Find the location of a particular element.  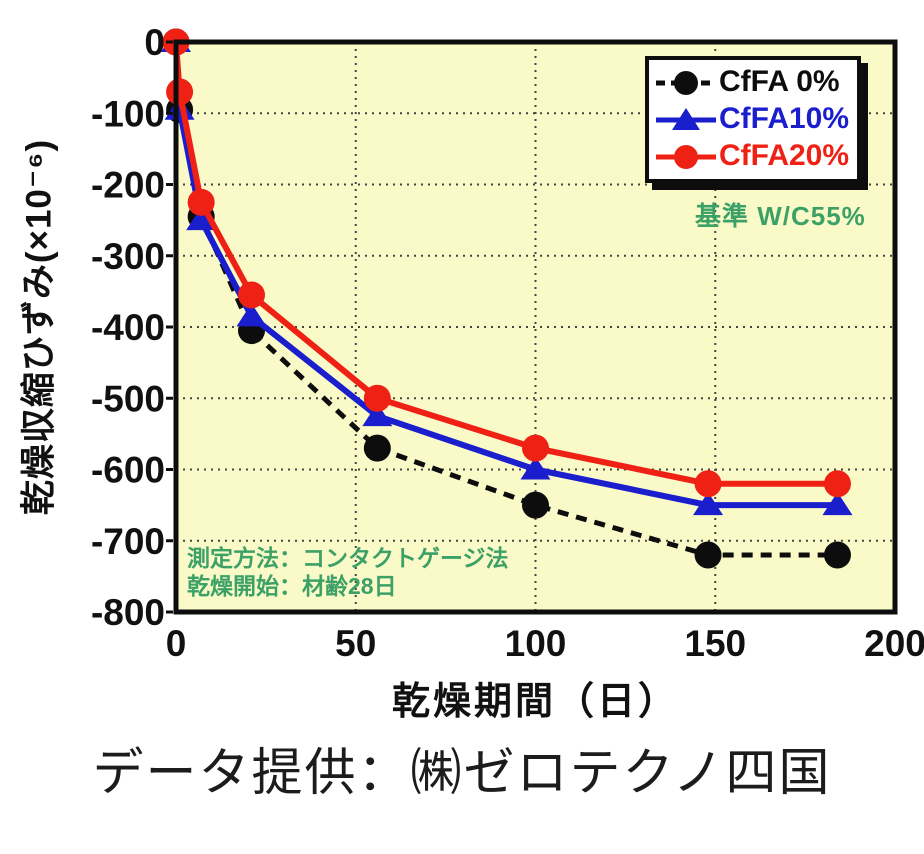

legend-item-cffa0%: CfFA 0% is located at coordinates (752, 81).